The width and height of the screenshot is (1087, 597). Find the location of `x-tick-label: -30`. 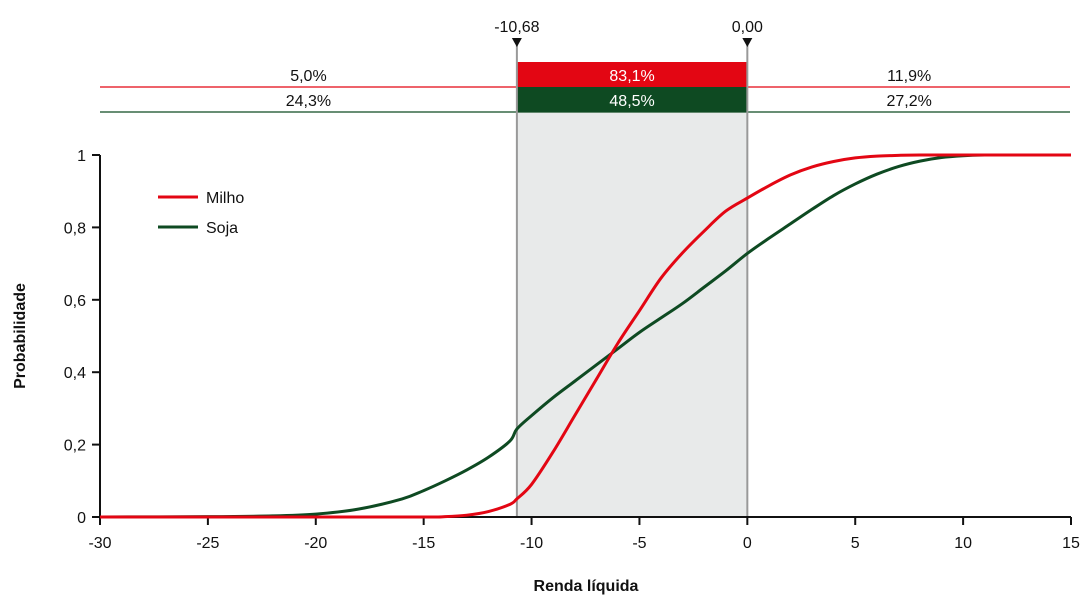

x-tick-label: -30 is located at coordinates (99, 543).